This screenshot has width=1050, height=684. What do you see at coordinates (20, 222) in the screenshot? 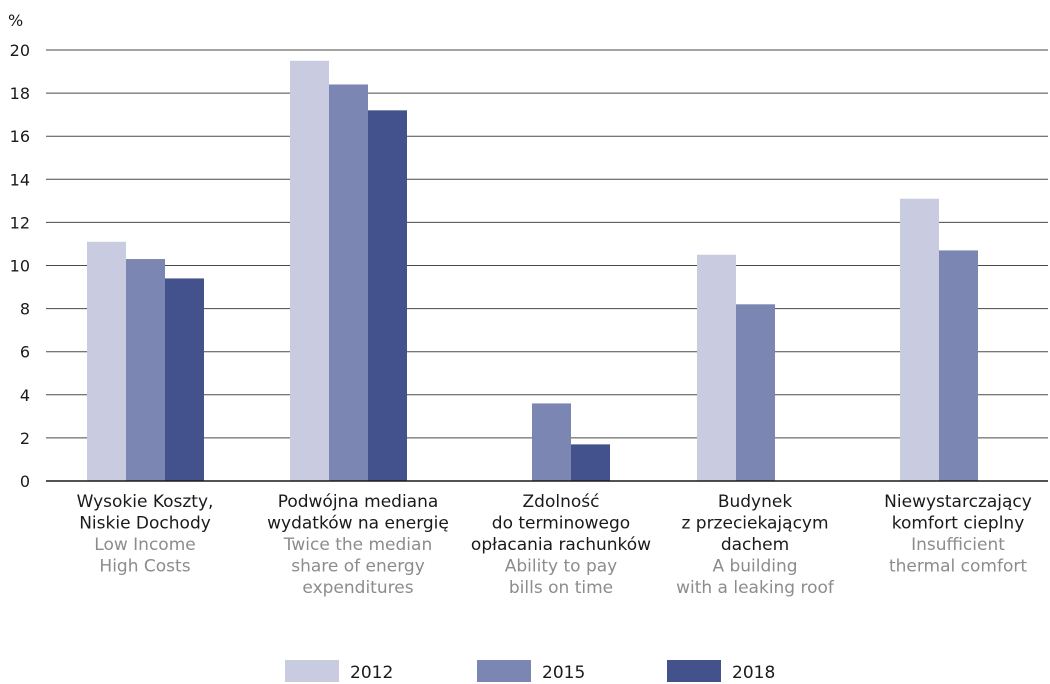
I see `y-tick-label: 12` at bounding box center [20, 222].